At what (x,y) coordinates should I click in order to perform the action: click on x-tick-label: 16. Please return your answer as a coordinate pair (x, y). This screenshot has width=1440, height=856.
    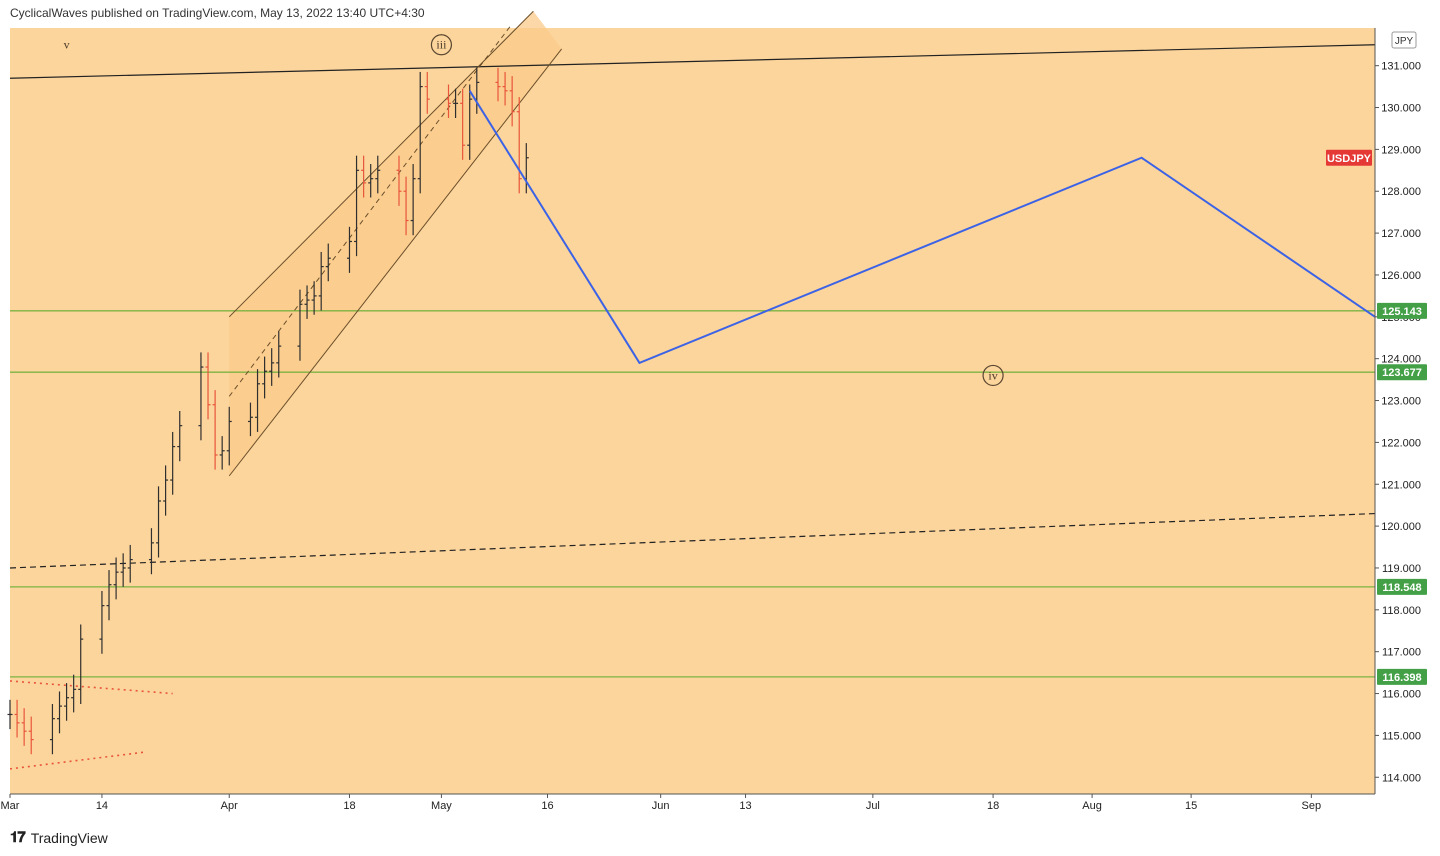
    Looking at the image, I should click on (547, 806).